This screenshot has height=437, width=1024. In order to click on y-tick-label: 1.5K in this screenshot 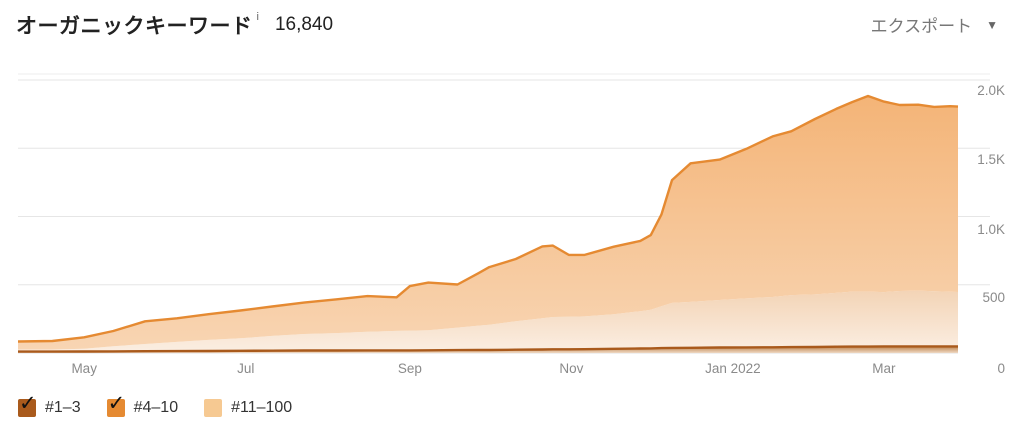, I will do `click(991, 159)`.